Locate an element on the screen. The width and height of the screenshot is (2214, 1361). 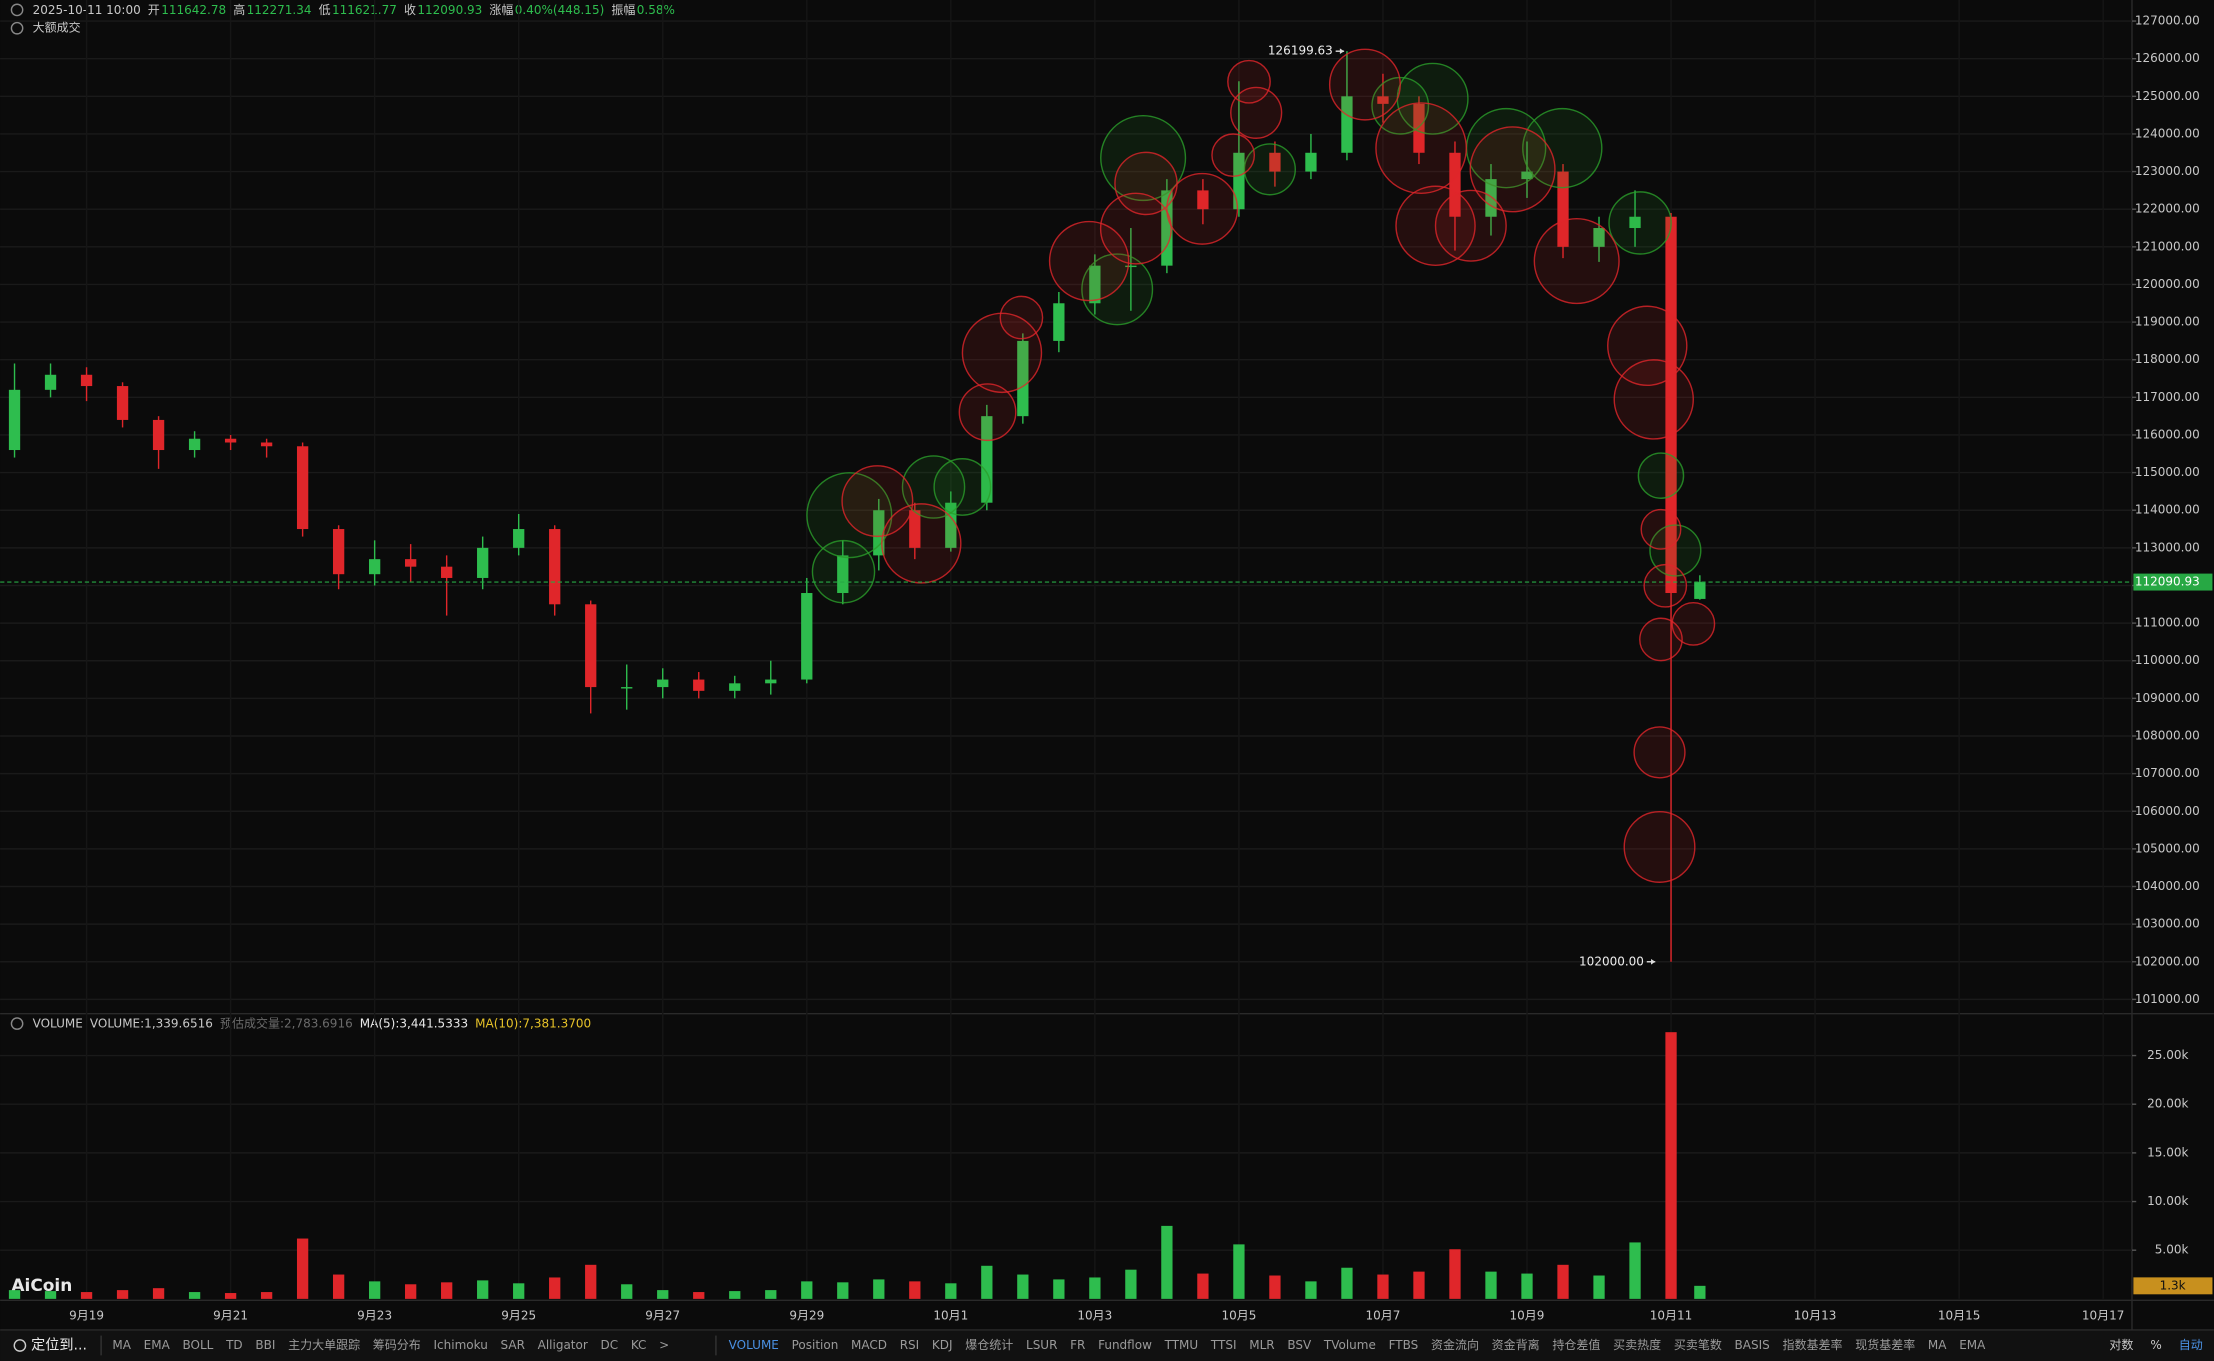
y-tick-label: 103000.00 is located at coordinates (2167, 924).